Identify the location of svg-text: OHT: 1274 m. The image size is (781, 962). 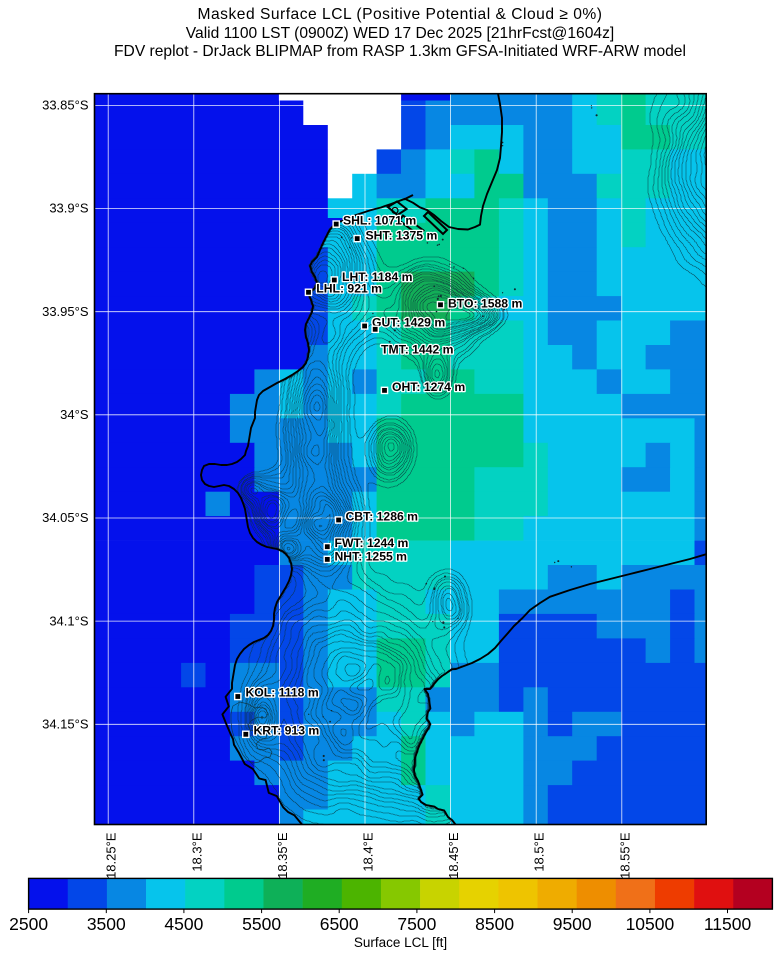
(428, 387).